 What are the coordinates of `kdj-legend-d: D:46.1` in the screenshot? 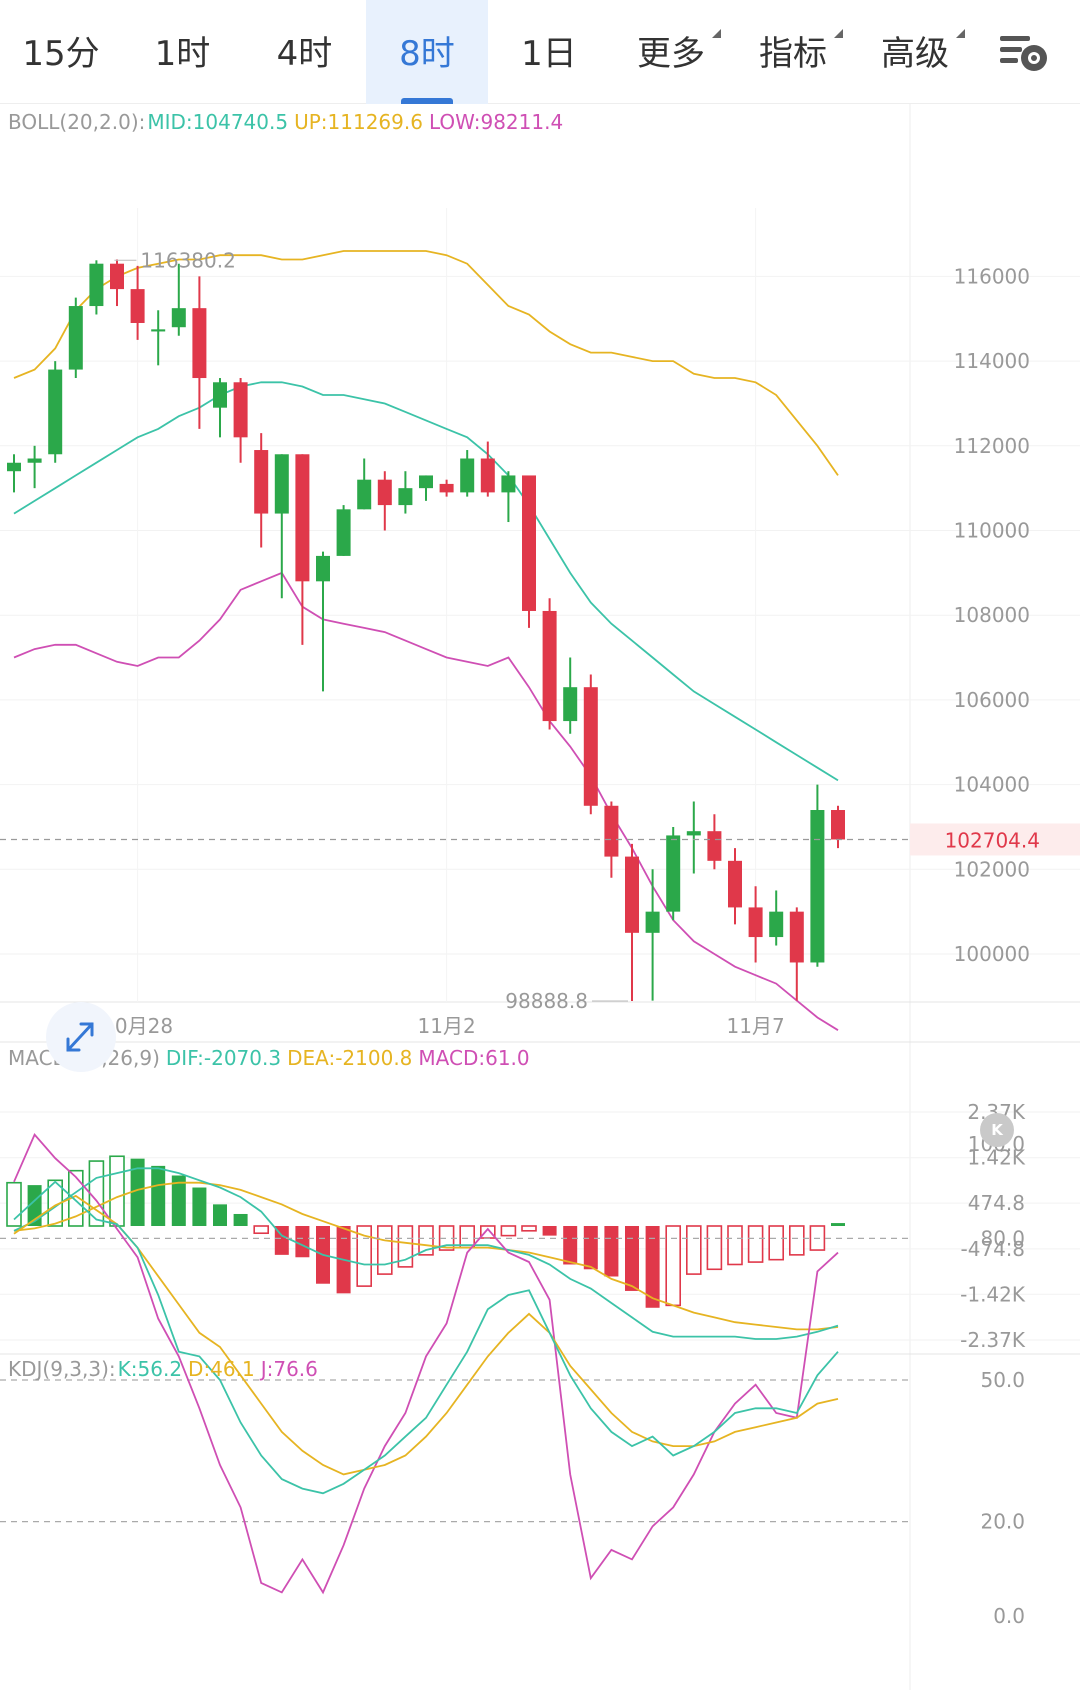 It's located at (221, 1369).